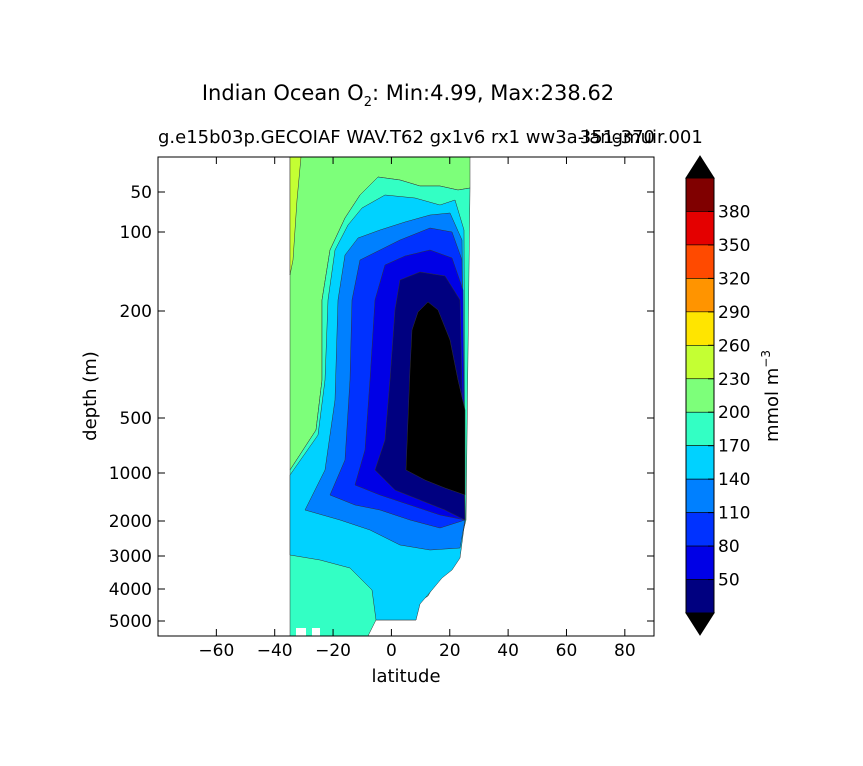 This screenshot has height=766, width=863. I want to click on colorbar-tick-label: 320, so click(734, 279).